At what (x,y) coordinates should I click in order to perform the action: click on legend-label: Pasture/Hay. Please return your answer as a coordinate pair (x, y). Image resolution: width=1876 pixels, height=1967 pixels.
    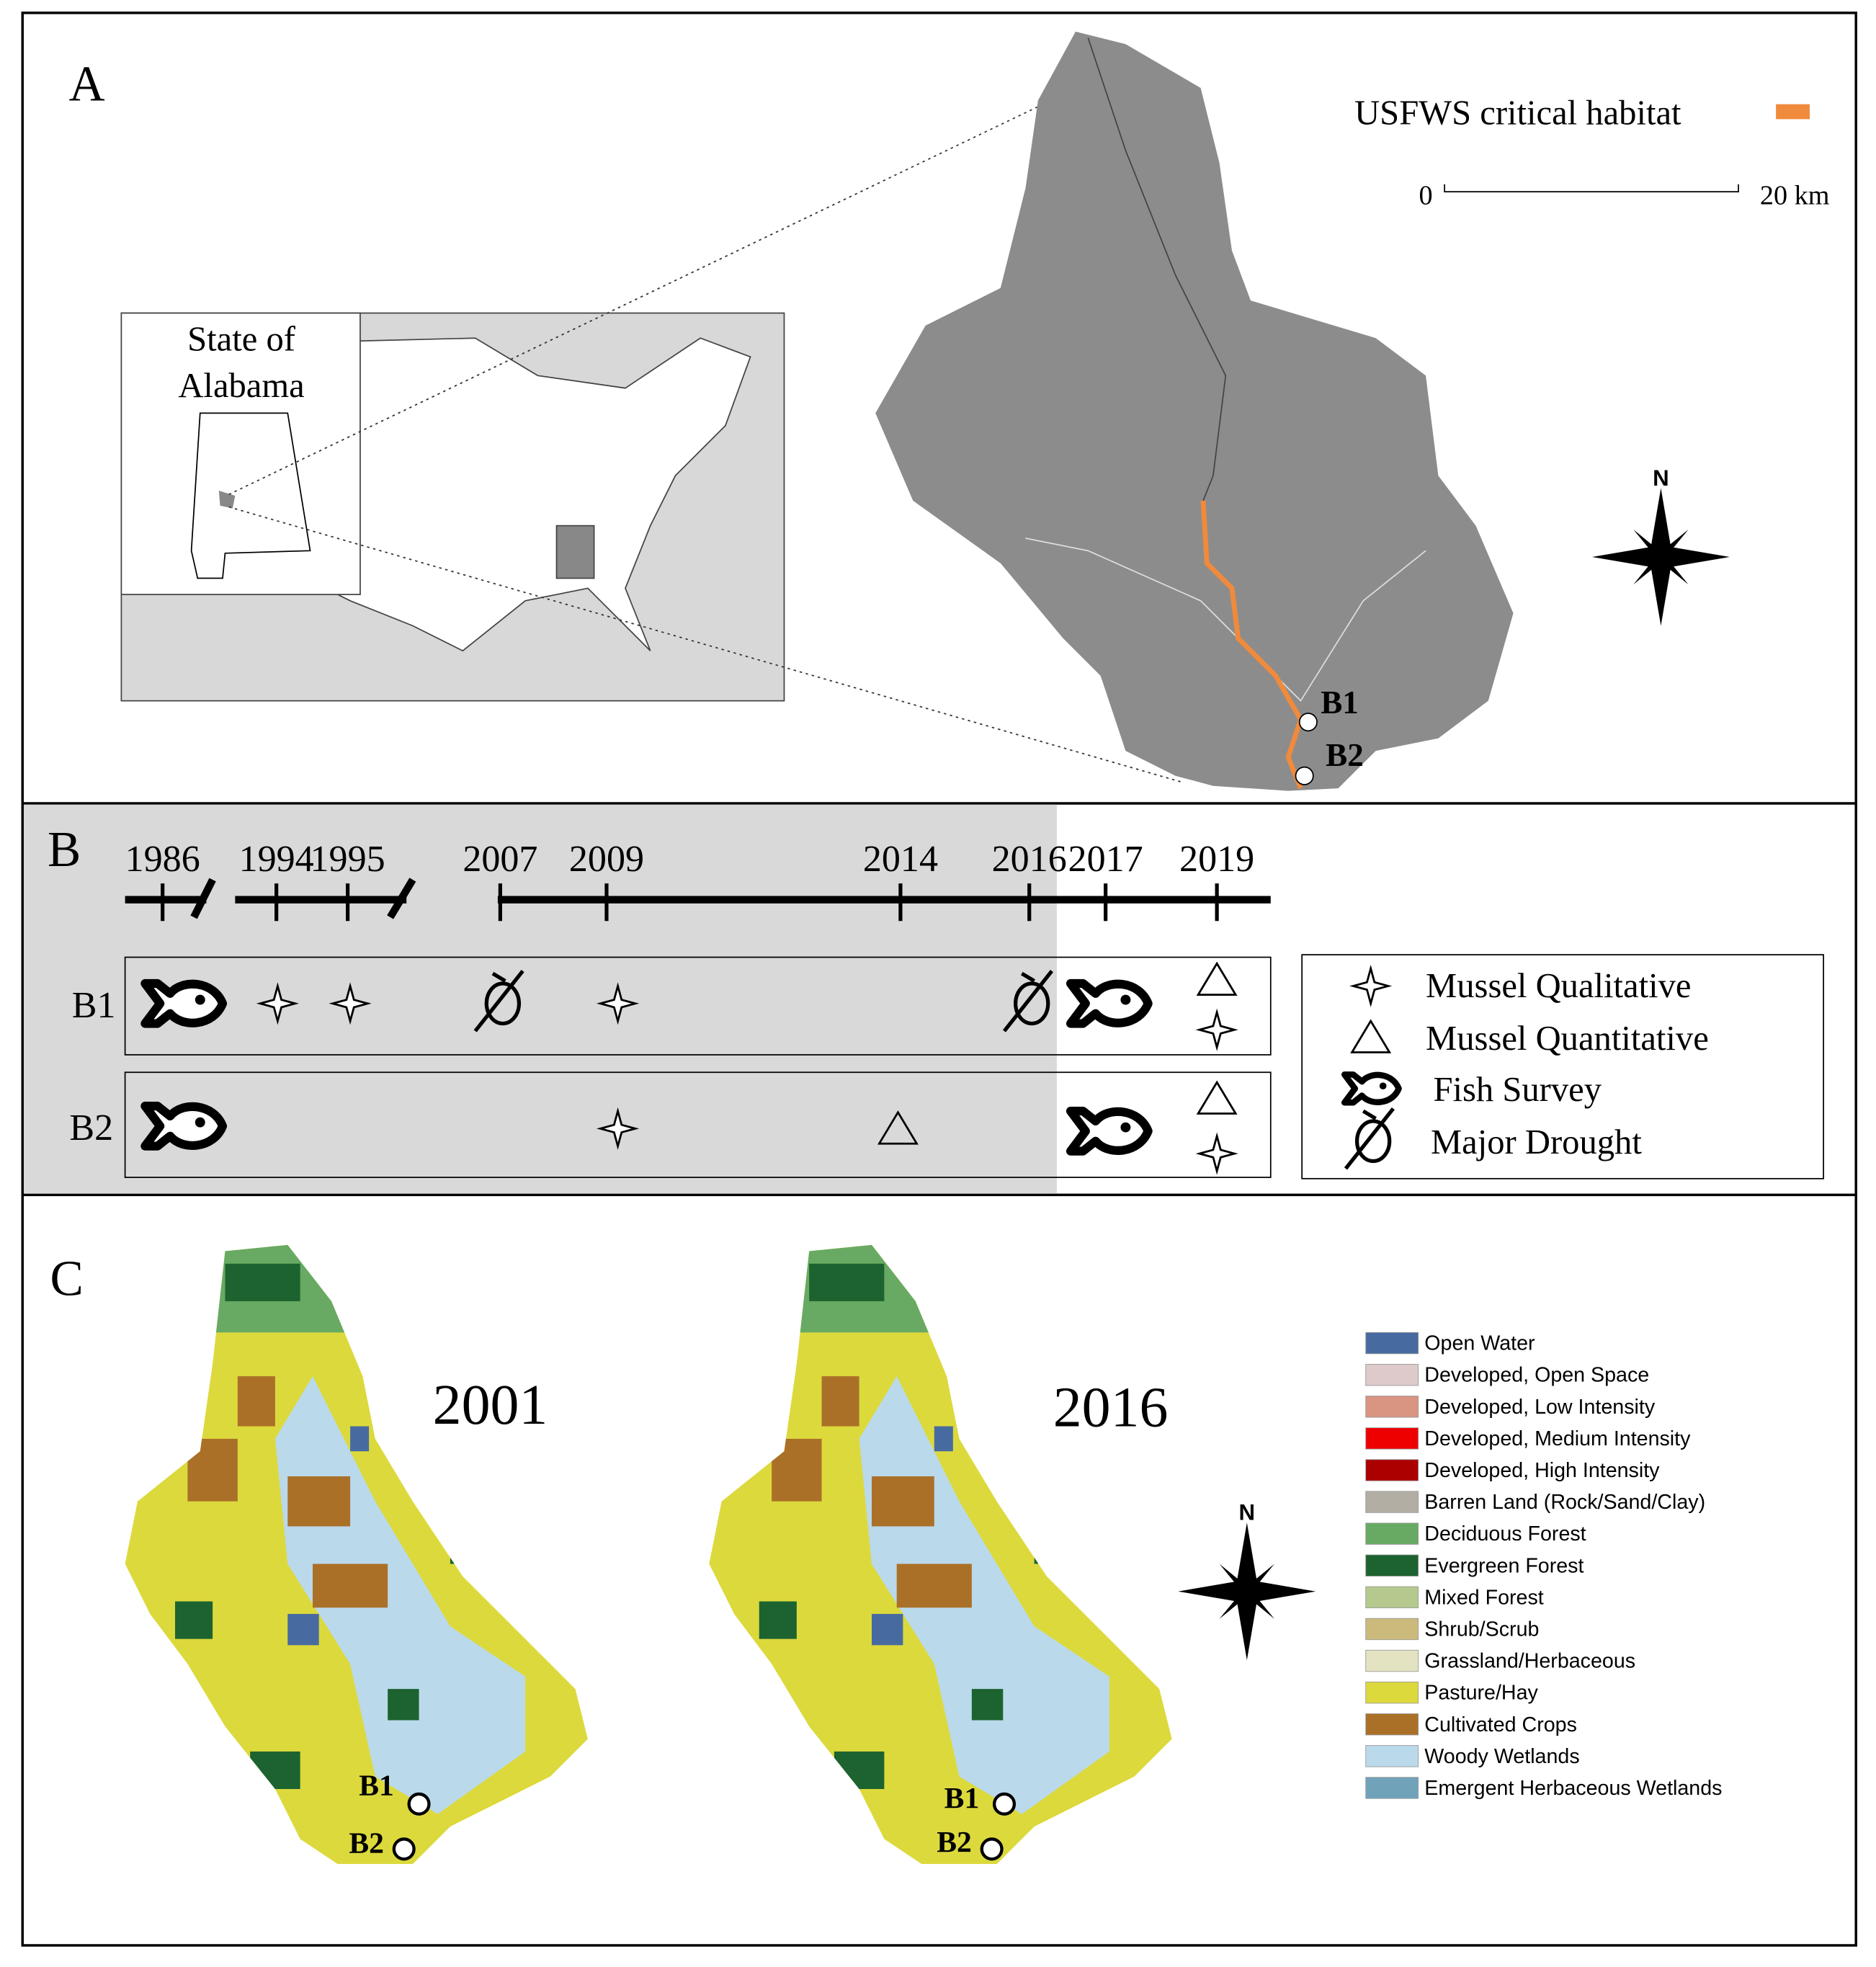
    Looking at the image, I should click on (1481, 1693).